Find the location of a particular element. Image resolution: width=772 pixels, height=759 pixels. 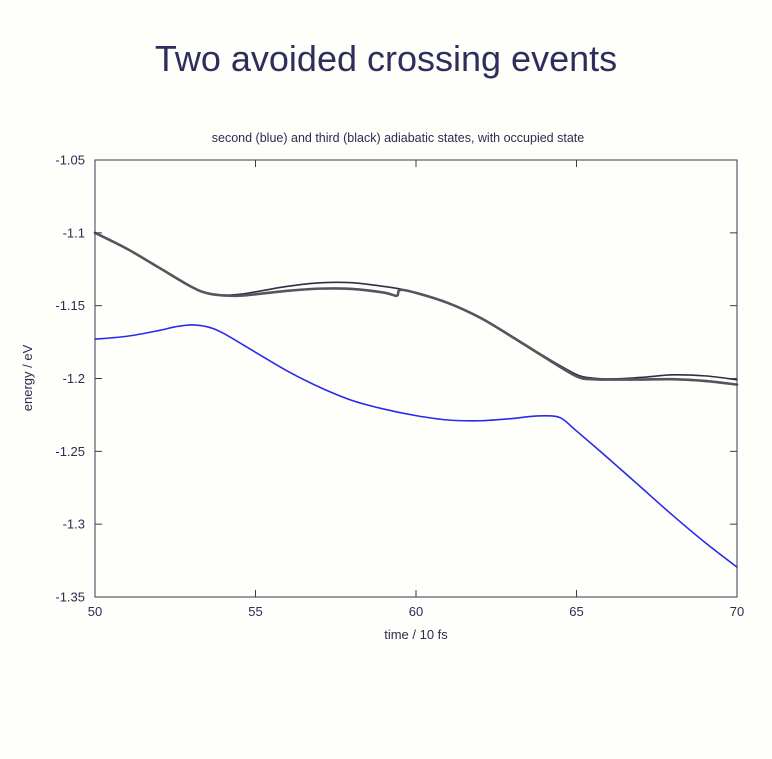

x-axis-label: time / 10 fs is located at coordinates (416, 634).